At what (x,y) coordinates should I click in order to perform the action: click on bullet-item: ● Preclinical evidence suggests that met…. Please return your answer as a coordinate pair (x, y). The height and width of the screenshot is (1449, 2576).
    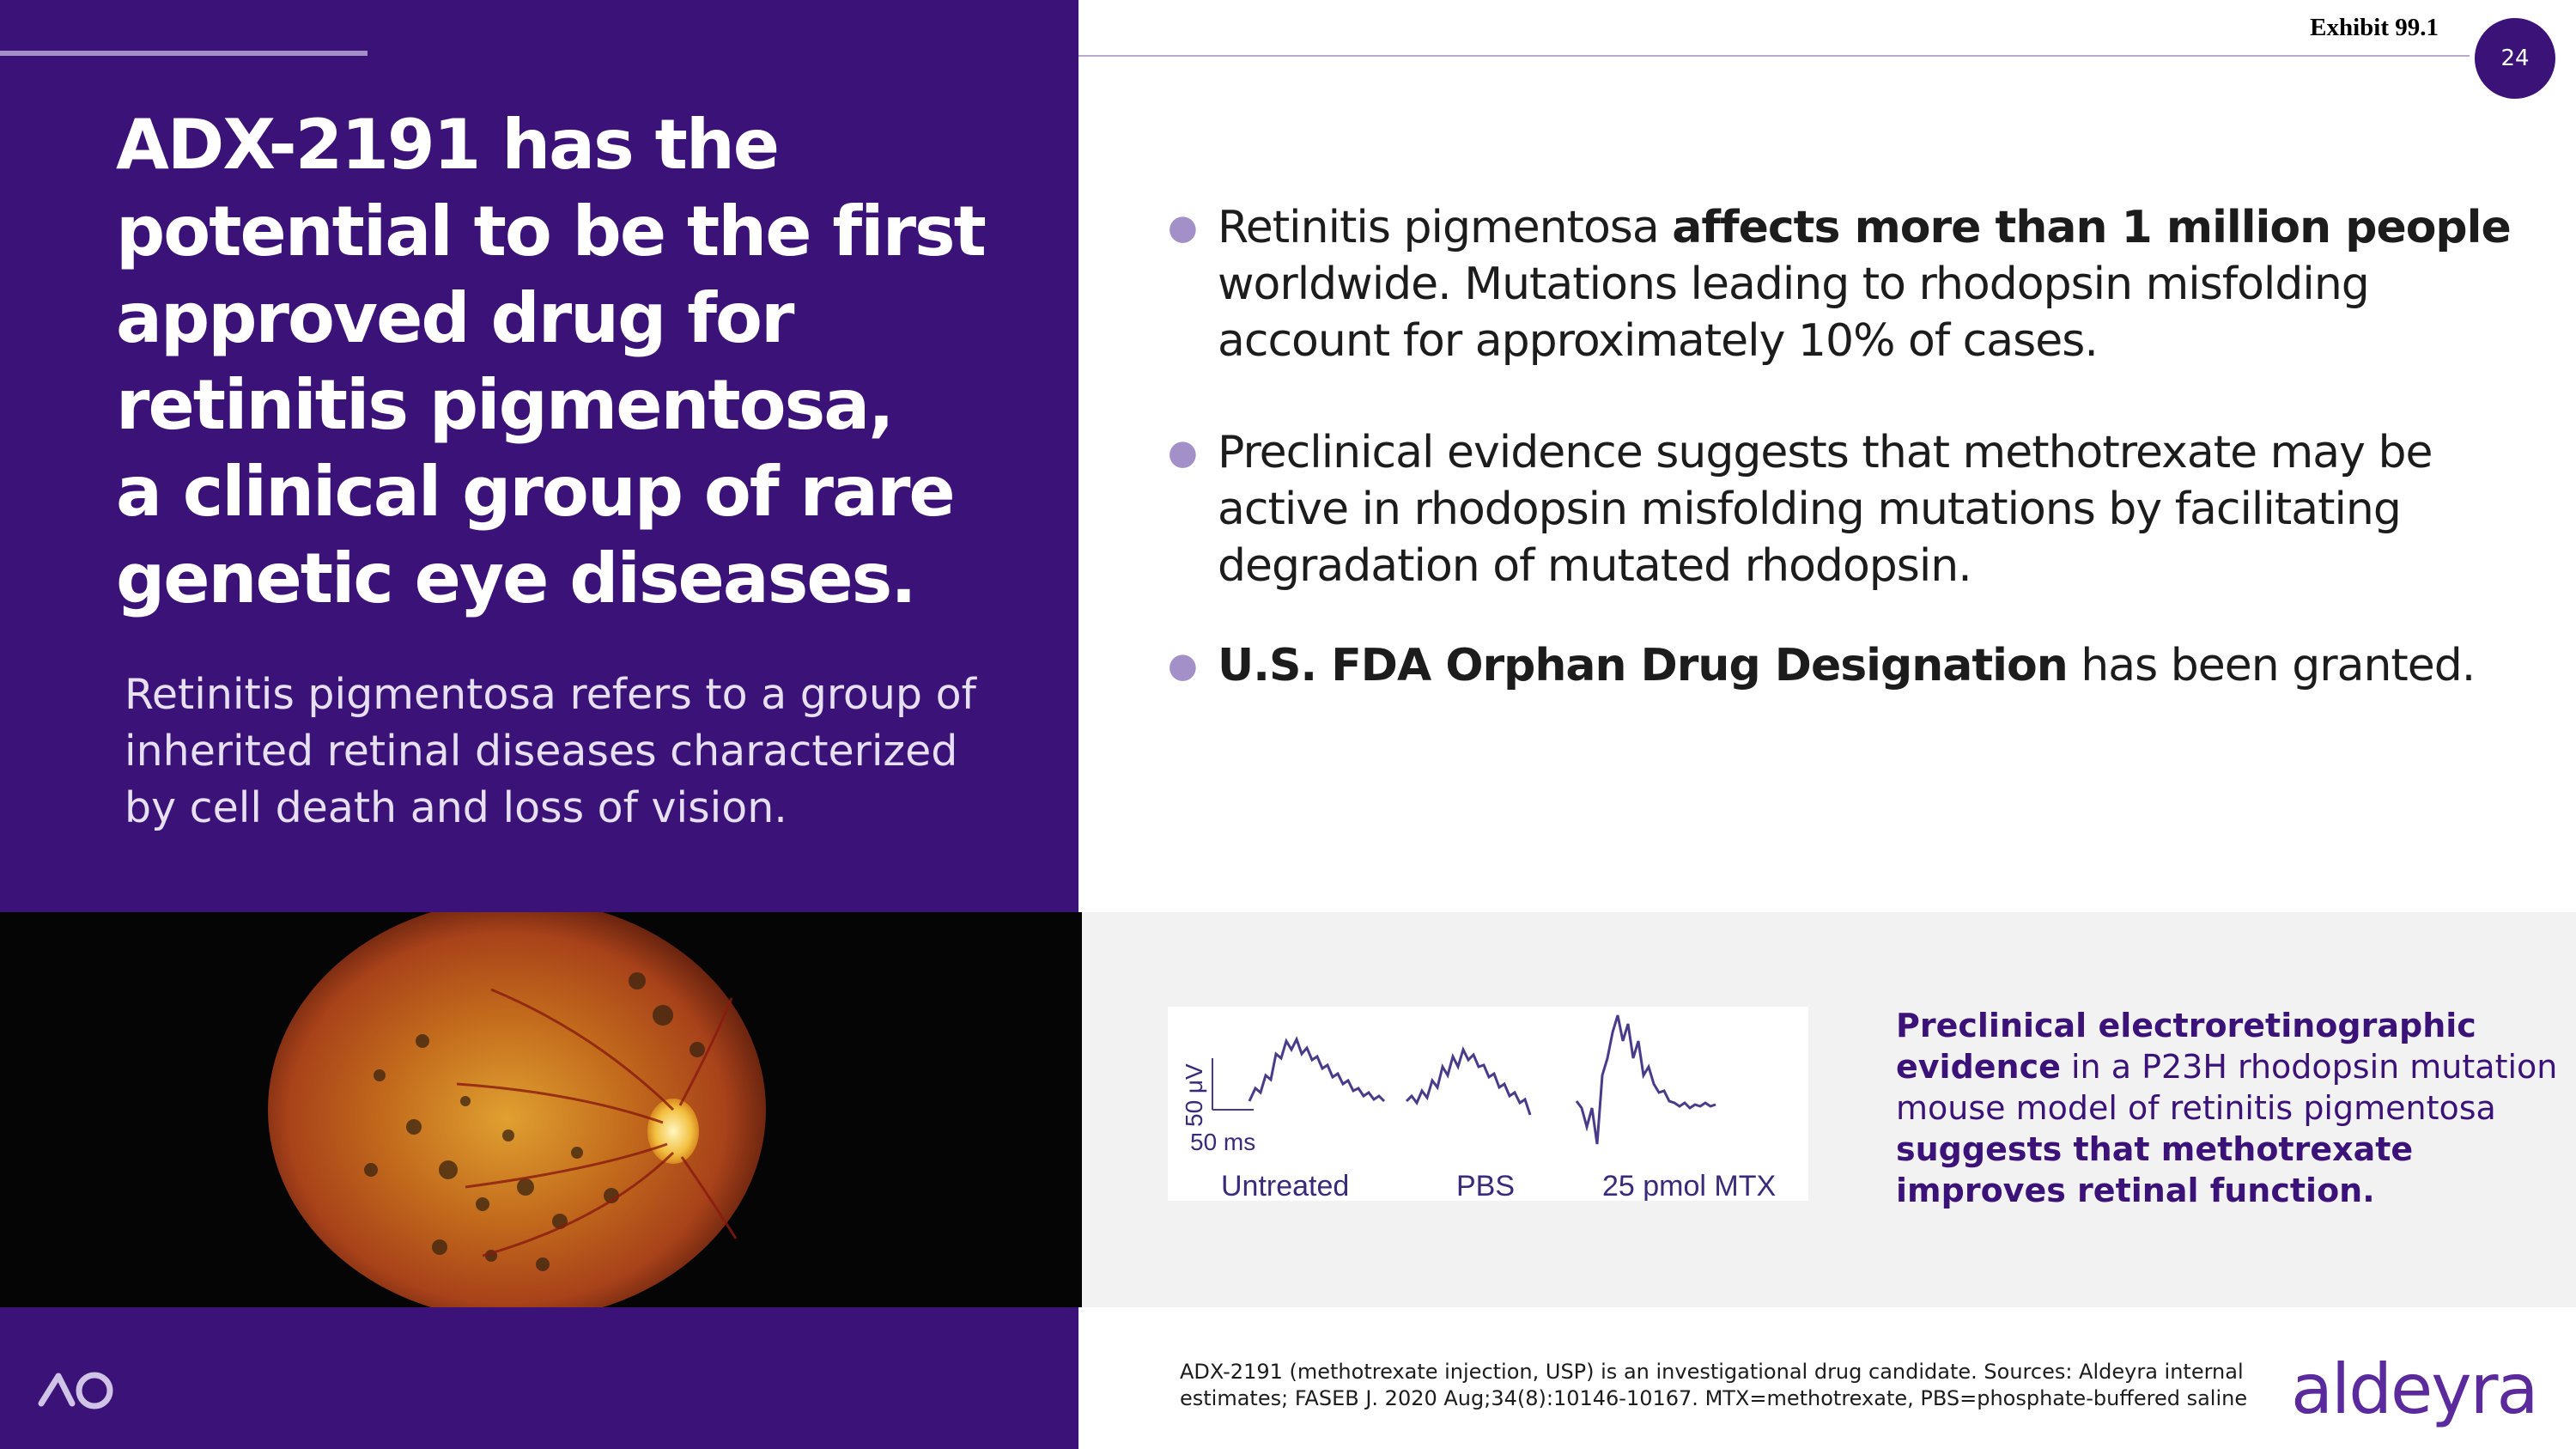
    Looking at the image, I should click on (1830, 509).